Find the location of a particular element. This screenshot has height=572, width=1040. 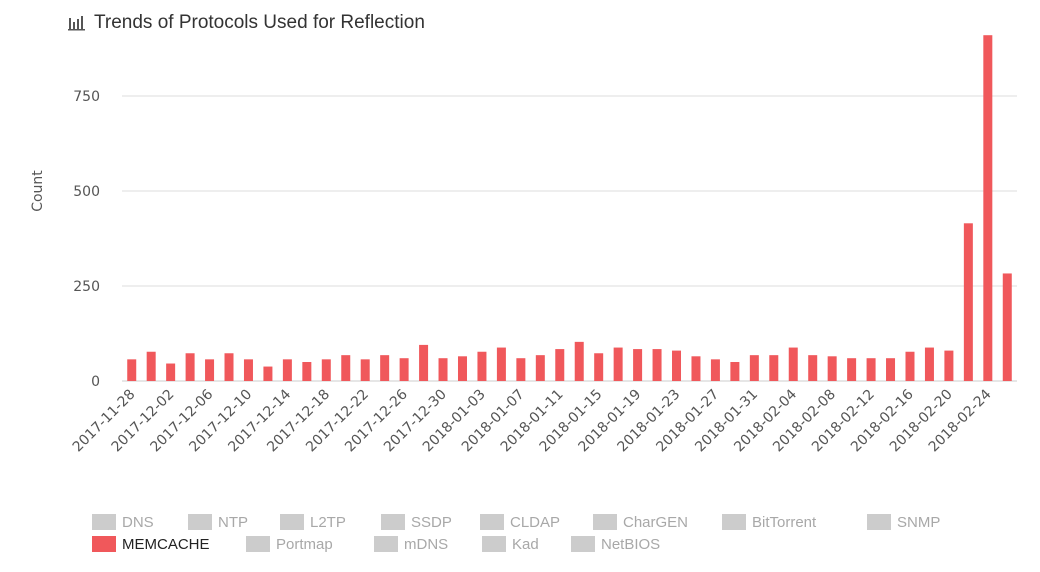

y-axis-label: Count is located at coordinates (38, 191).